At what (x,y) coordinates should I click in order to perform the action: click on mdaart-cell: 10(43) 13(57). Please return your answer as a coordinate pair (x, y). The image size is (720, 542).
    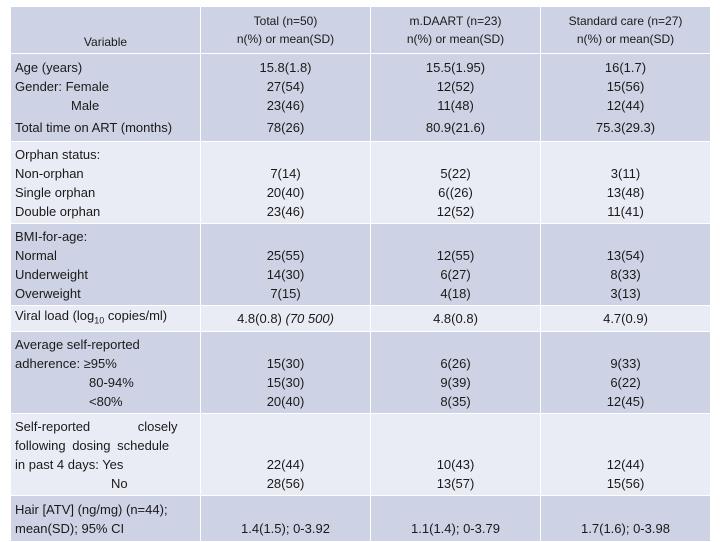
    Looking at the image, I should click on (455, 454).